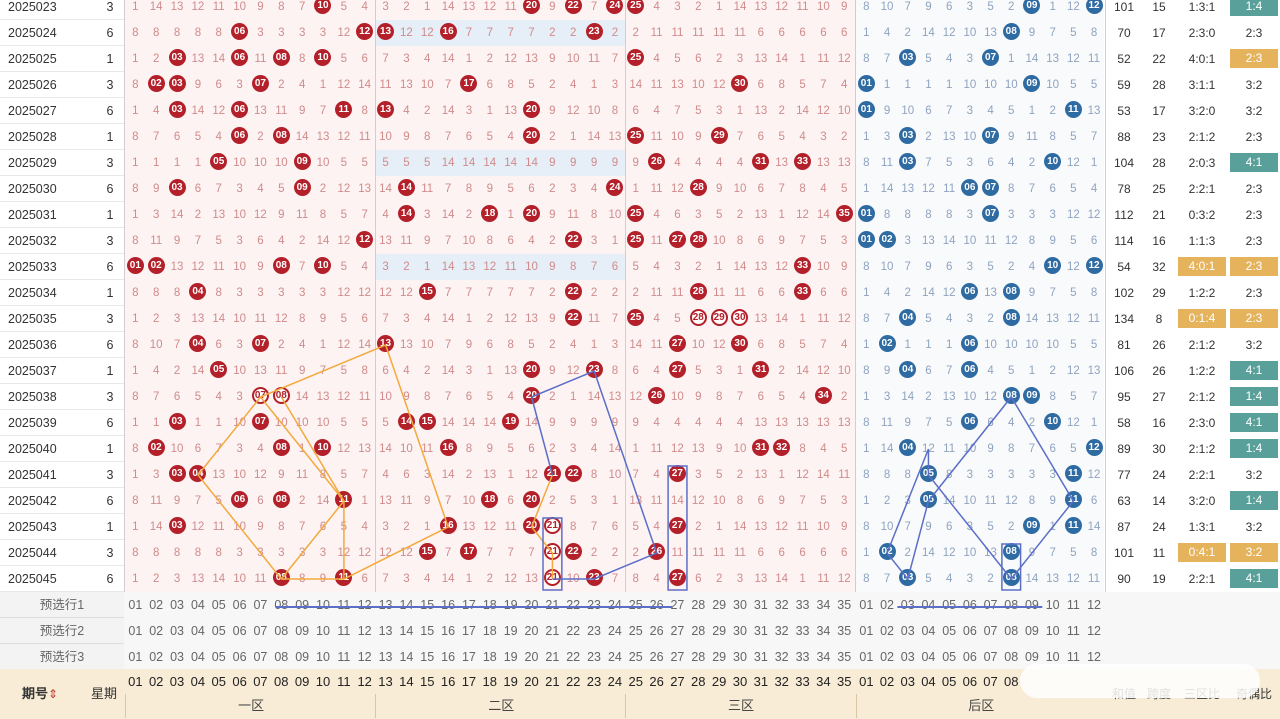 The width and height of the screenshot is (1280, 719). Describe the element at coordinates (364, 267) in the screenshot. I see `front-cell: 4` at that location.